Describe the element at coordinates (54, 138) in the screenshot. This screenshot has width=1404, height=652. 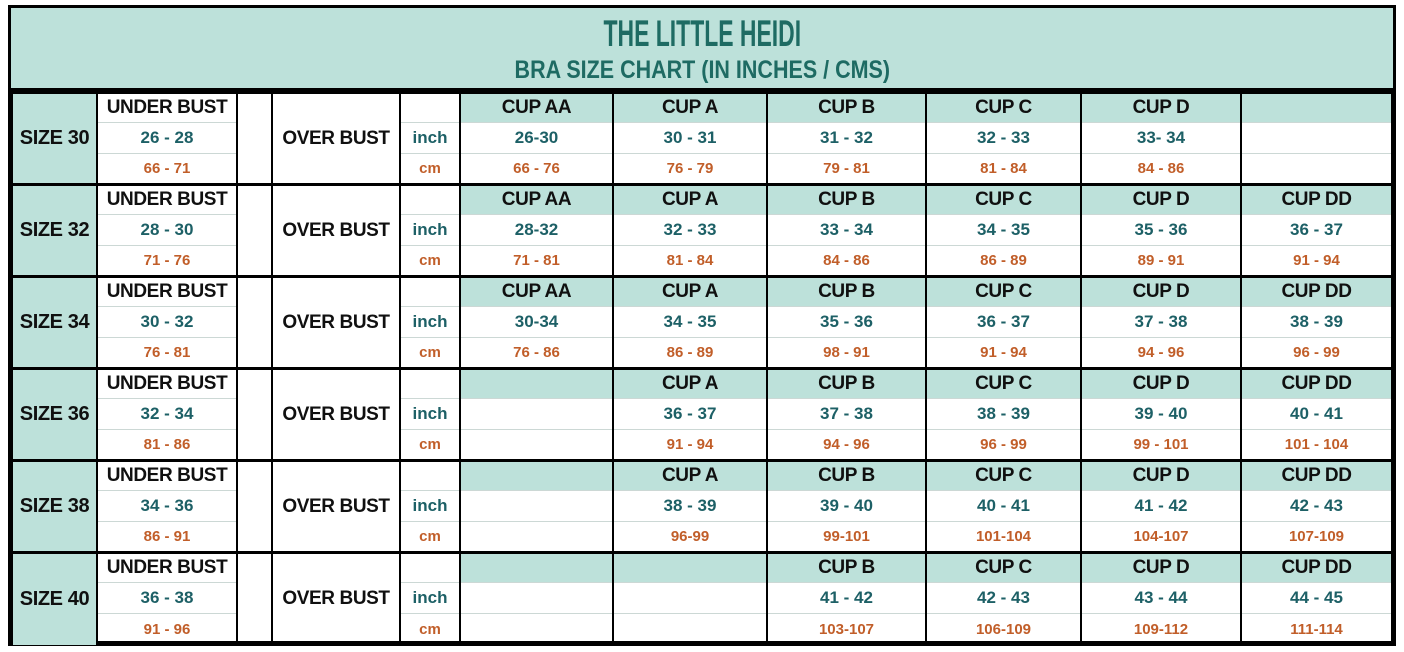
I see `size-label-cell: SIZE 30` at that location.